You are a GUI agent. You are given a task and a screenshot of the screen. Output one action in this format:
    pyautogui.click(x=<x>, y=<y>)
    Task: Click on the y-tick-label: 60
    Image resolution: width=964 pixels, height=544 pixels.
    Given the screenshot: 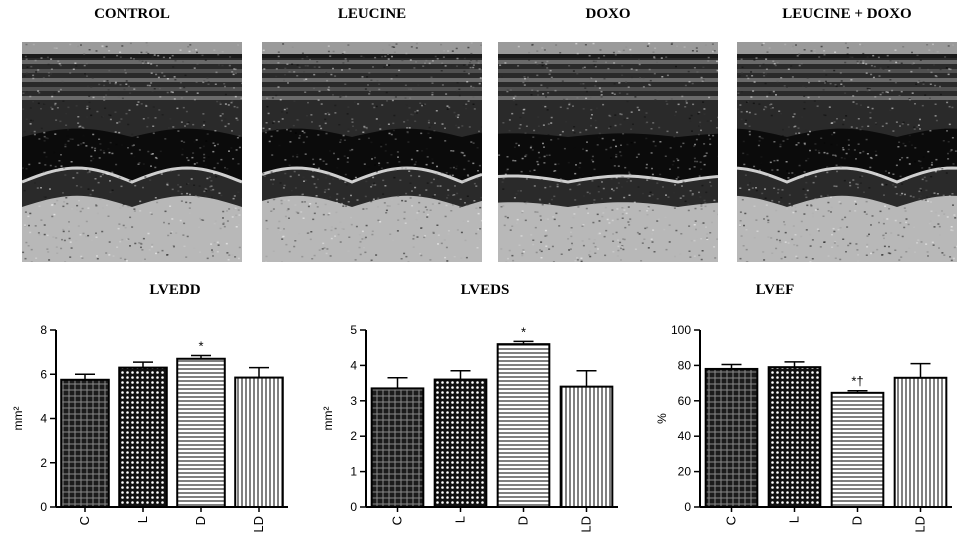 What is the action you would take?
    pyautogui.click(x=685, y=401)
    